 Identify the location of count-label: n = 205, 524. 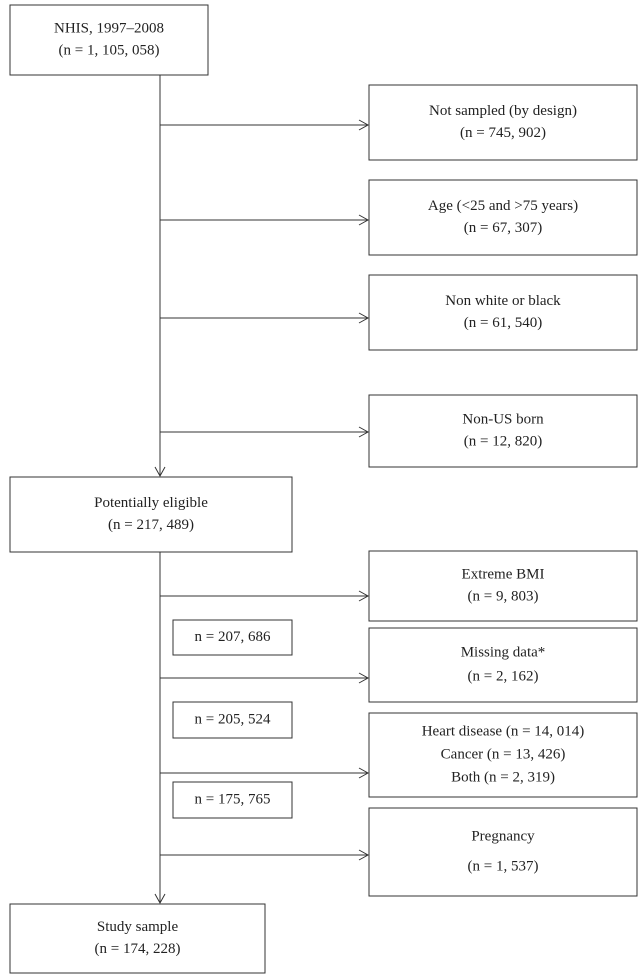
(233, 719).